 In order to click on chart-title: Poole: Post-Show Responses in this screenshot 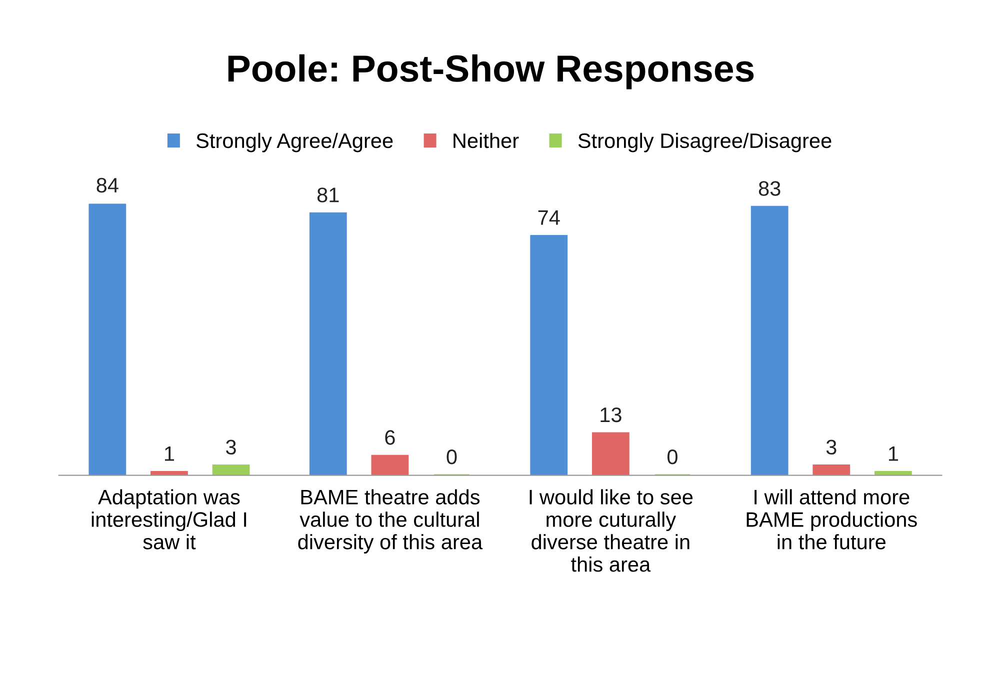, I will do `click(491, 72)`.